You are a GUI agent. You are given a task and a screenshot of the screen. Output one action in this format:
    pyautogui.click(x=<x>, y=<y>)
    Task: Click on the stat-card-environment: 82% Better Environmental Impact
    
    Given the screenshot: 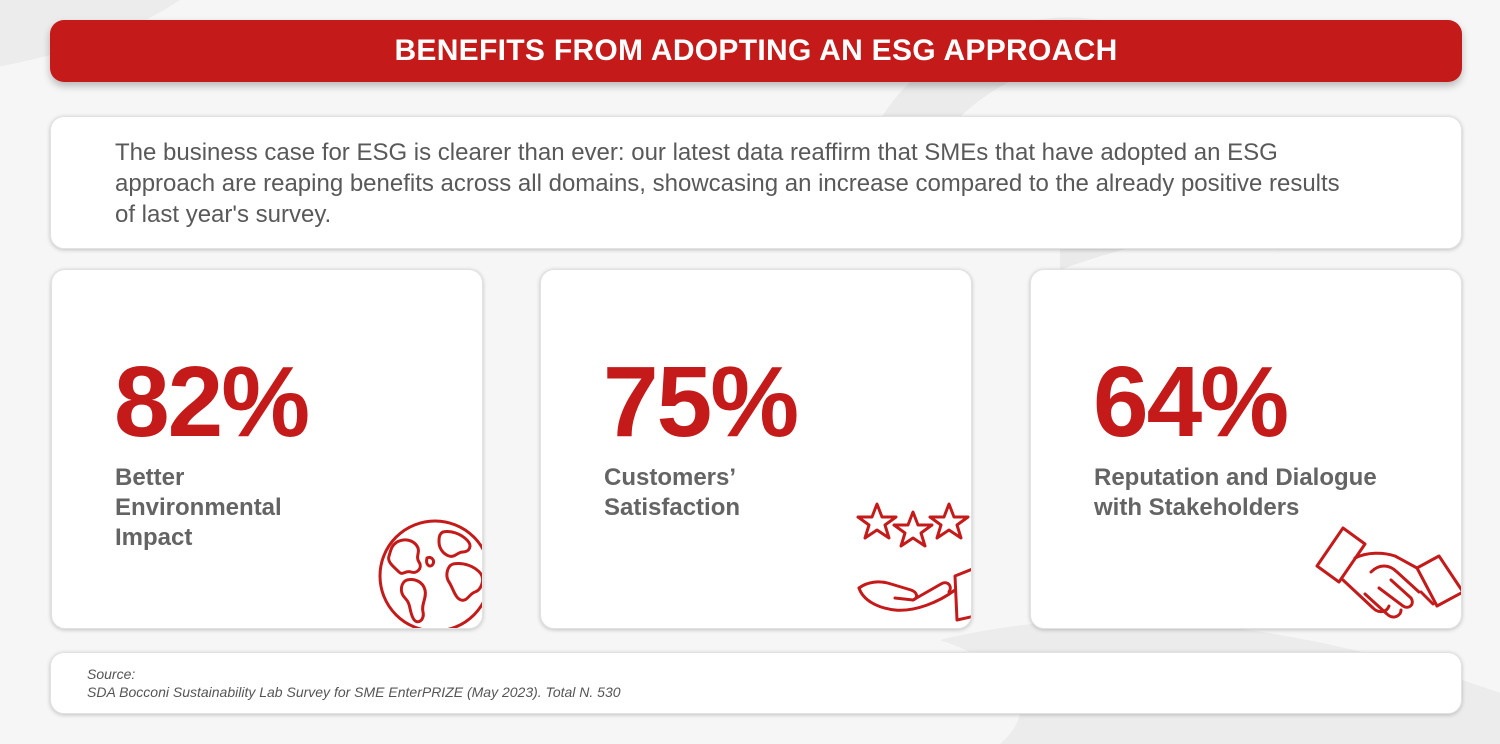 What is the action you would take?
    pyautogui.click(x=267, y=449)
    